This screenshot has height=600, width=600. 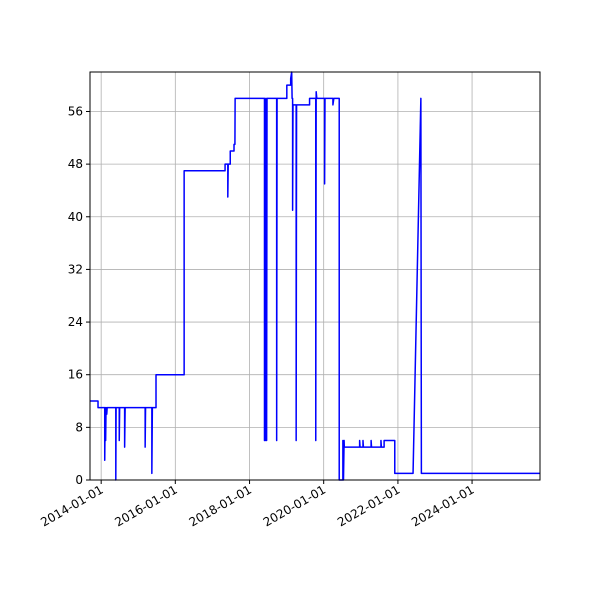 What do you see at coordinates (75, 164) in the screenshot?
I see `y-tick-label: 48` at bounding box center [75, 164].